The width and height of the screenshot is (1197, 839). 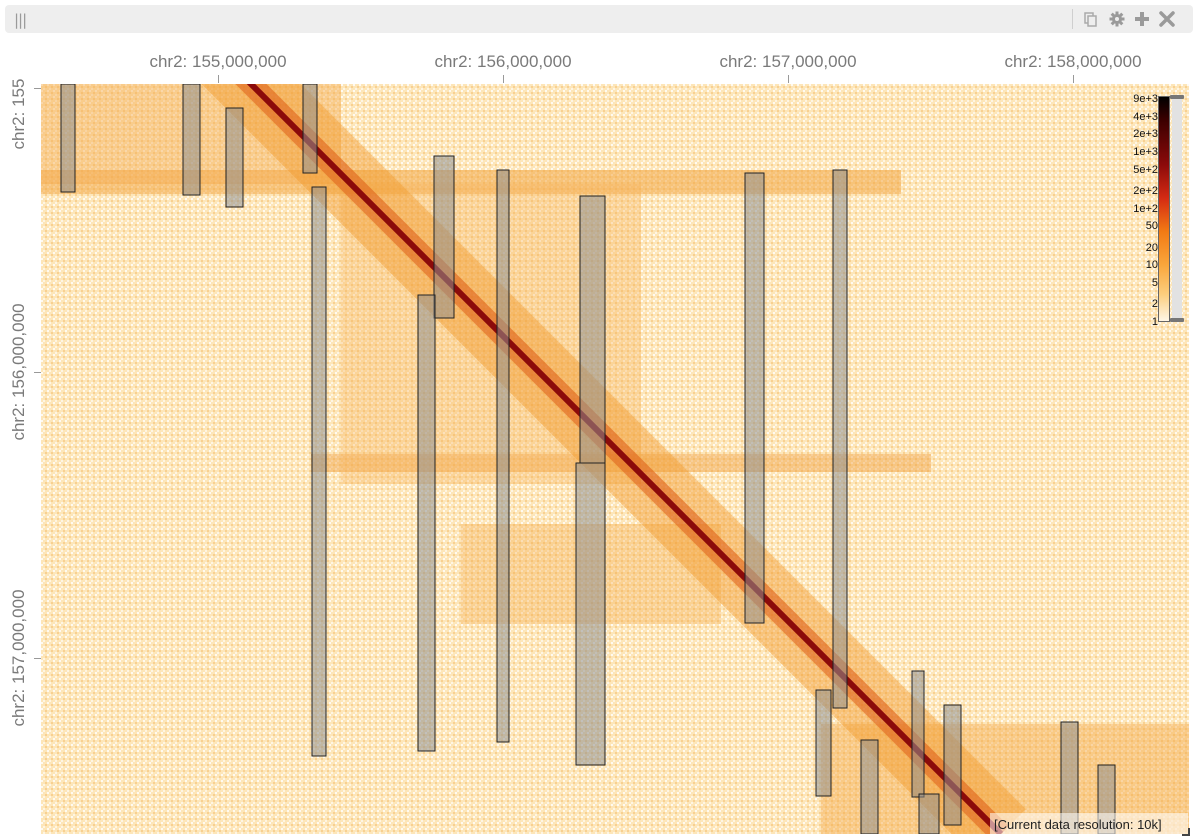 What do you see at coordinates (218, 61) in the screenshot?
I see `top-axis-tick-label: chr2: 155,000,000` at bounding box center [218, 61].